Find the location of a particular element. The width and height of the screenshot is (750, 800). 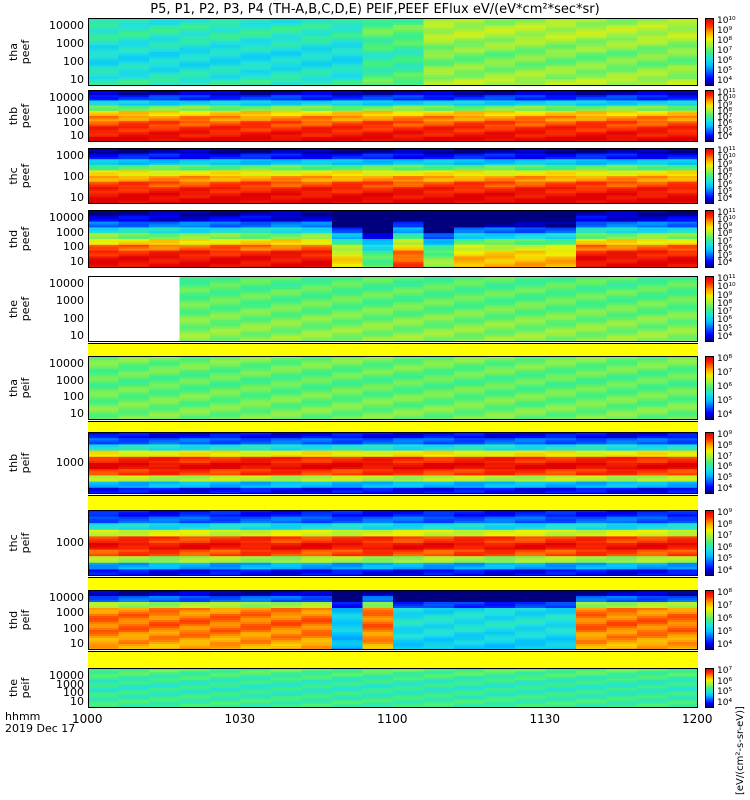

colorbar-tick-label: 10⁸ is located at coordinates (725, 234).